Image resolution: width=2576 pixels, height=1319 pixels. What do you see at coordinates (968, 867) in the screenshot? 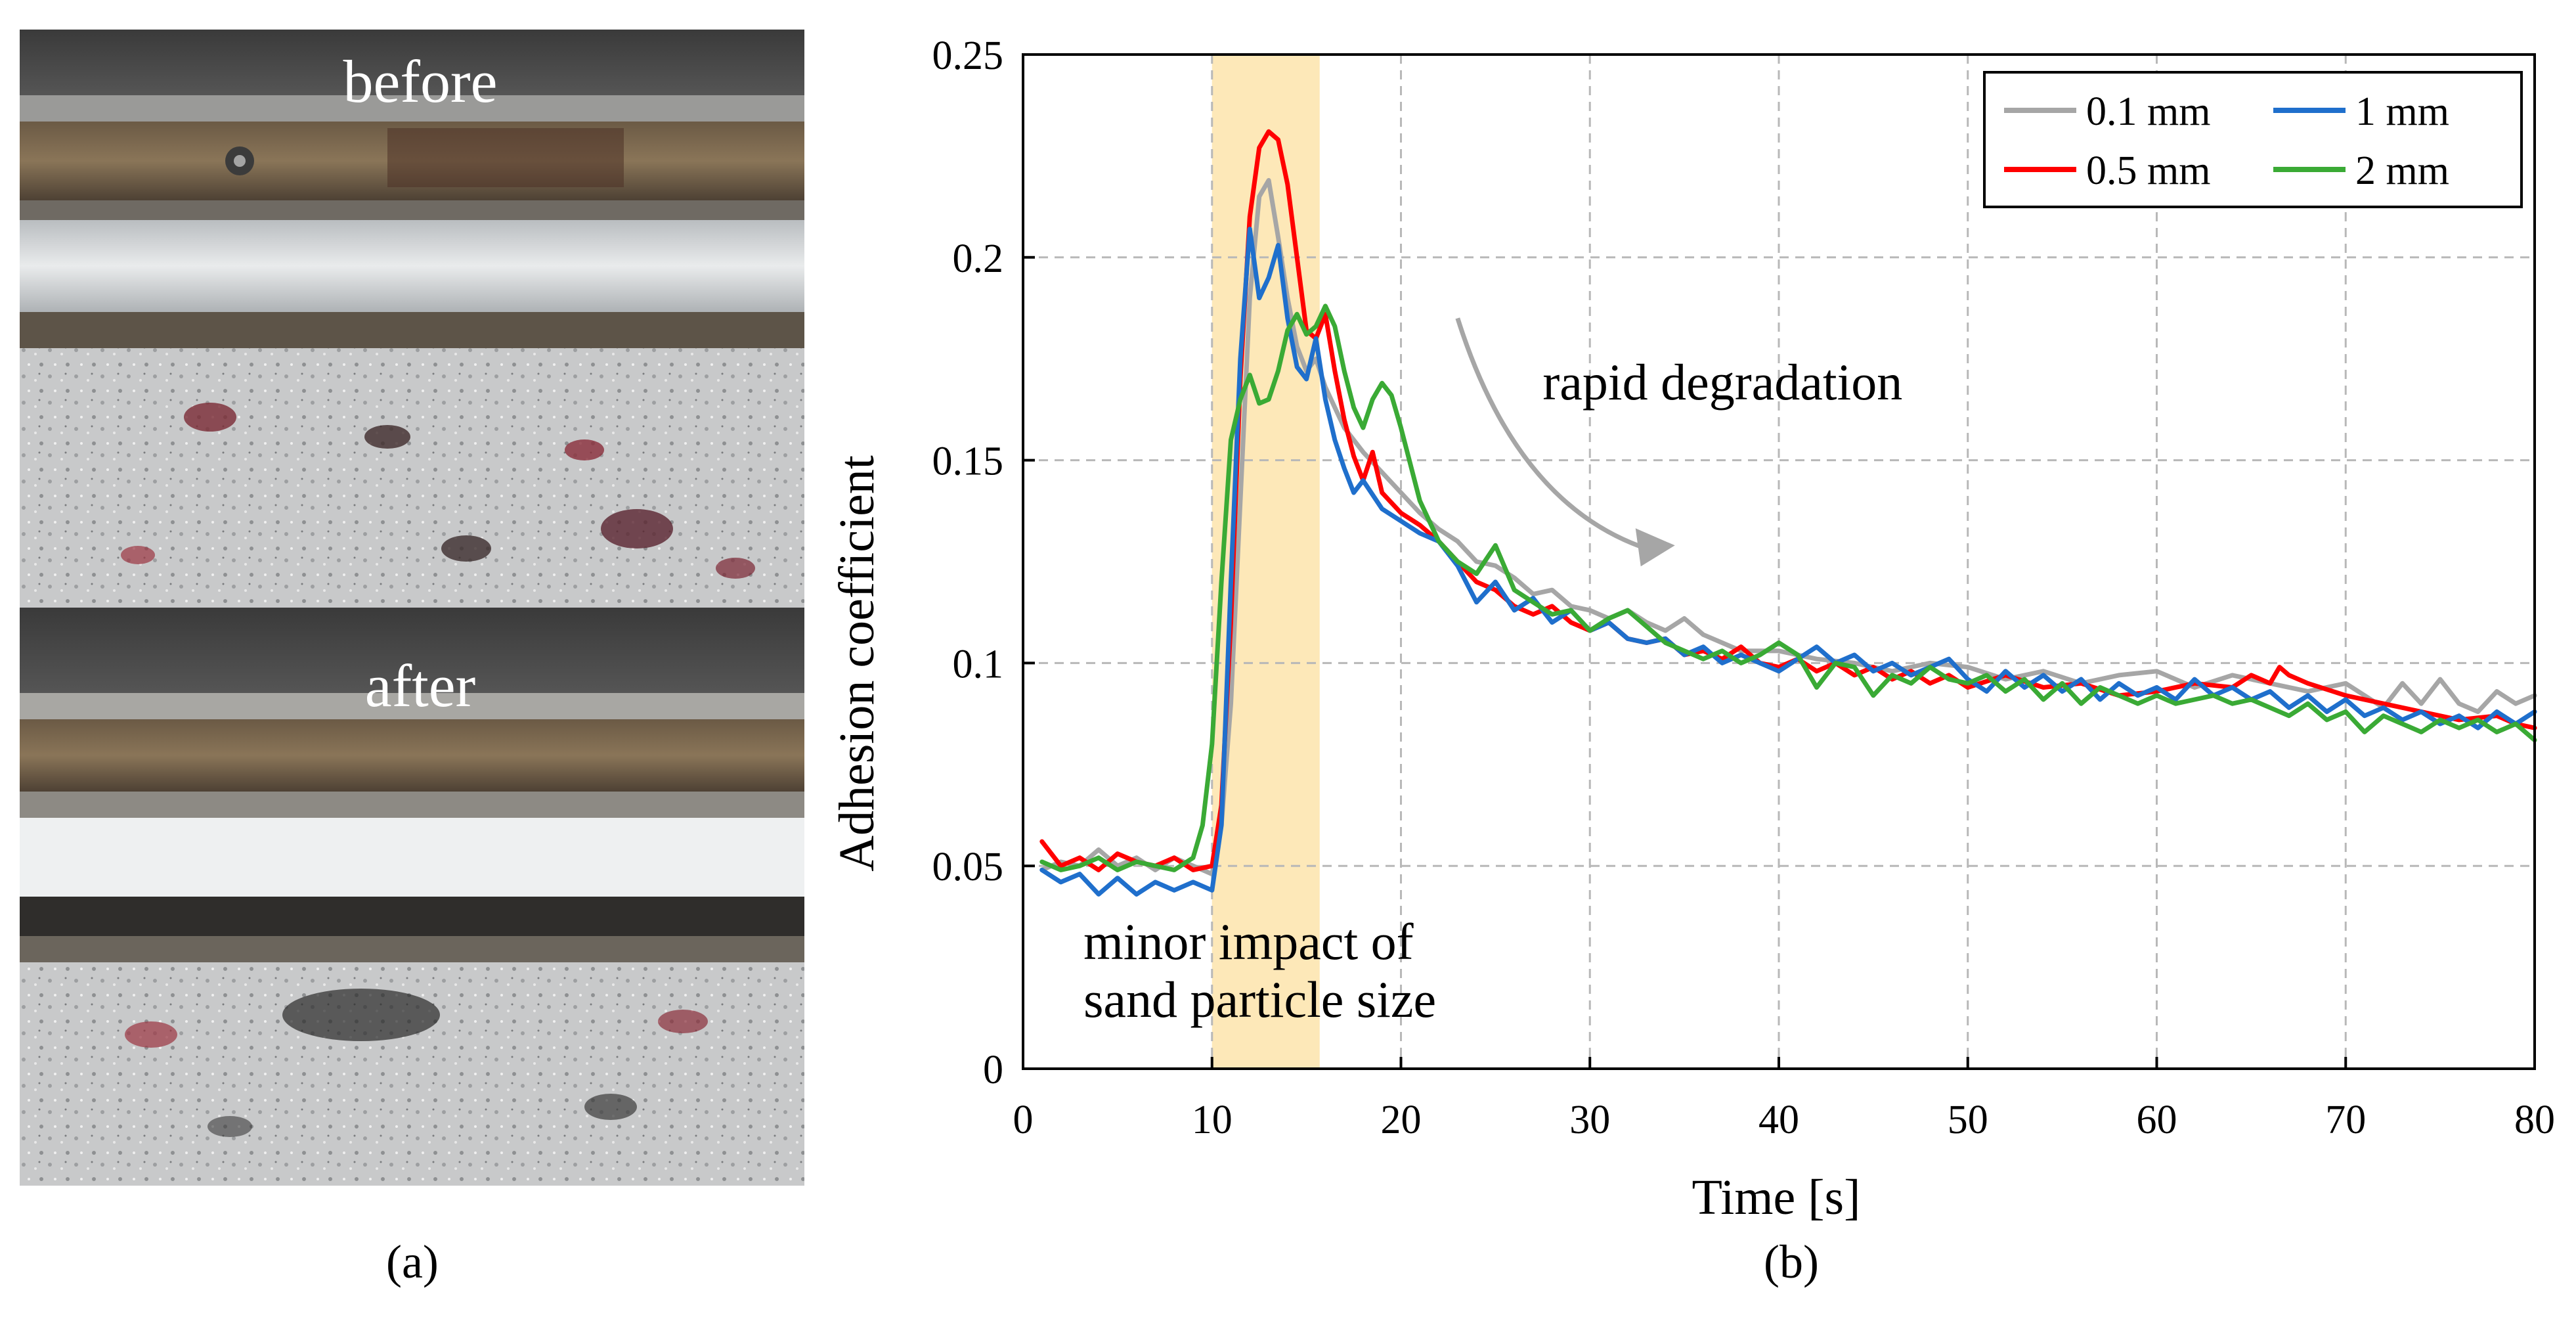
I see `y-tick-label: 0.05` at bounding box center [968, 867].